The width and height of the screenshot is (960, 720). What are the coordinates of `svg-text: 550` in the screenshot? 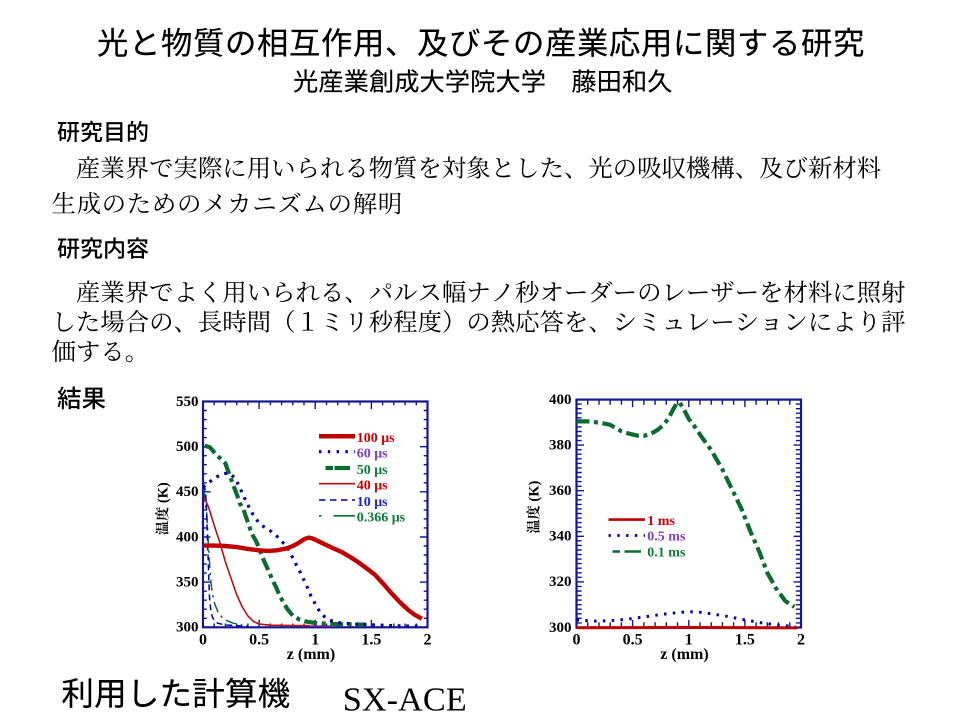 It's located at (187, 402).